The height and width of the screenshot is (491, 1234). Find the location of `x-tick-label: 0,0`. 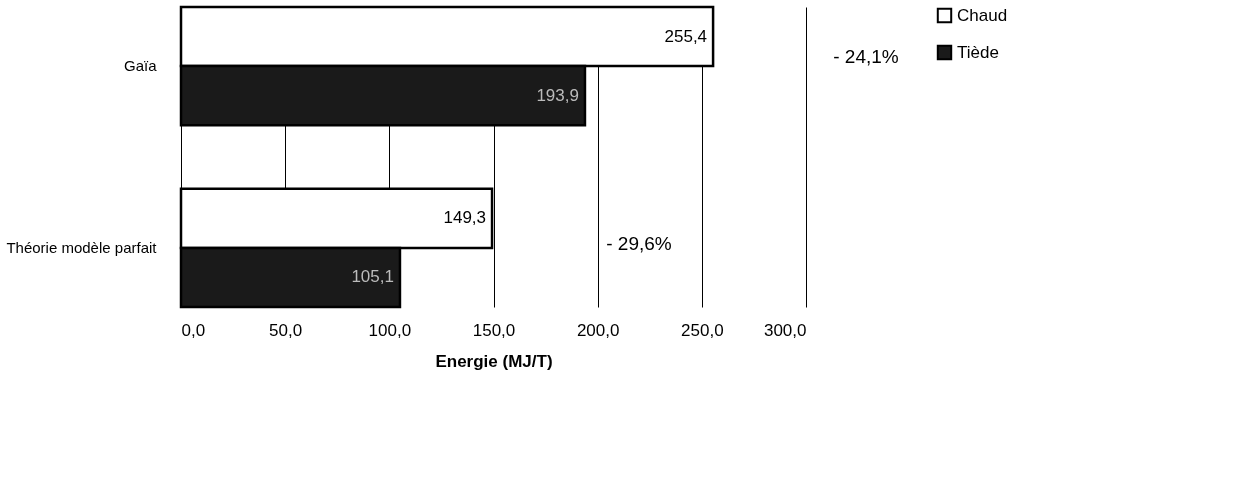

x-tick-label: 0,0 is located at coordinates (193, 330).